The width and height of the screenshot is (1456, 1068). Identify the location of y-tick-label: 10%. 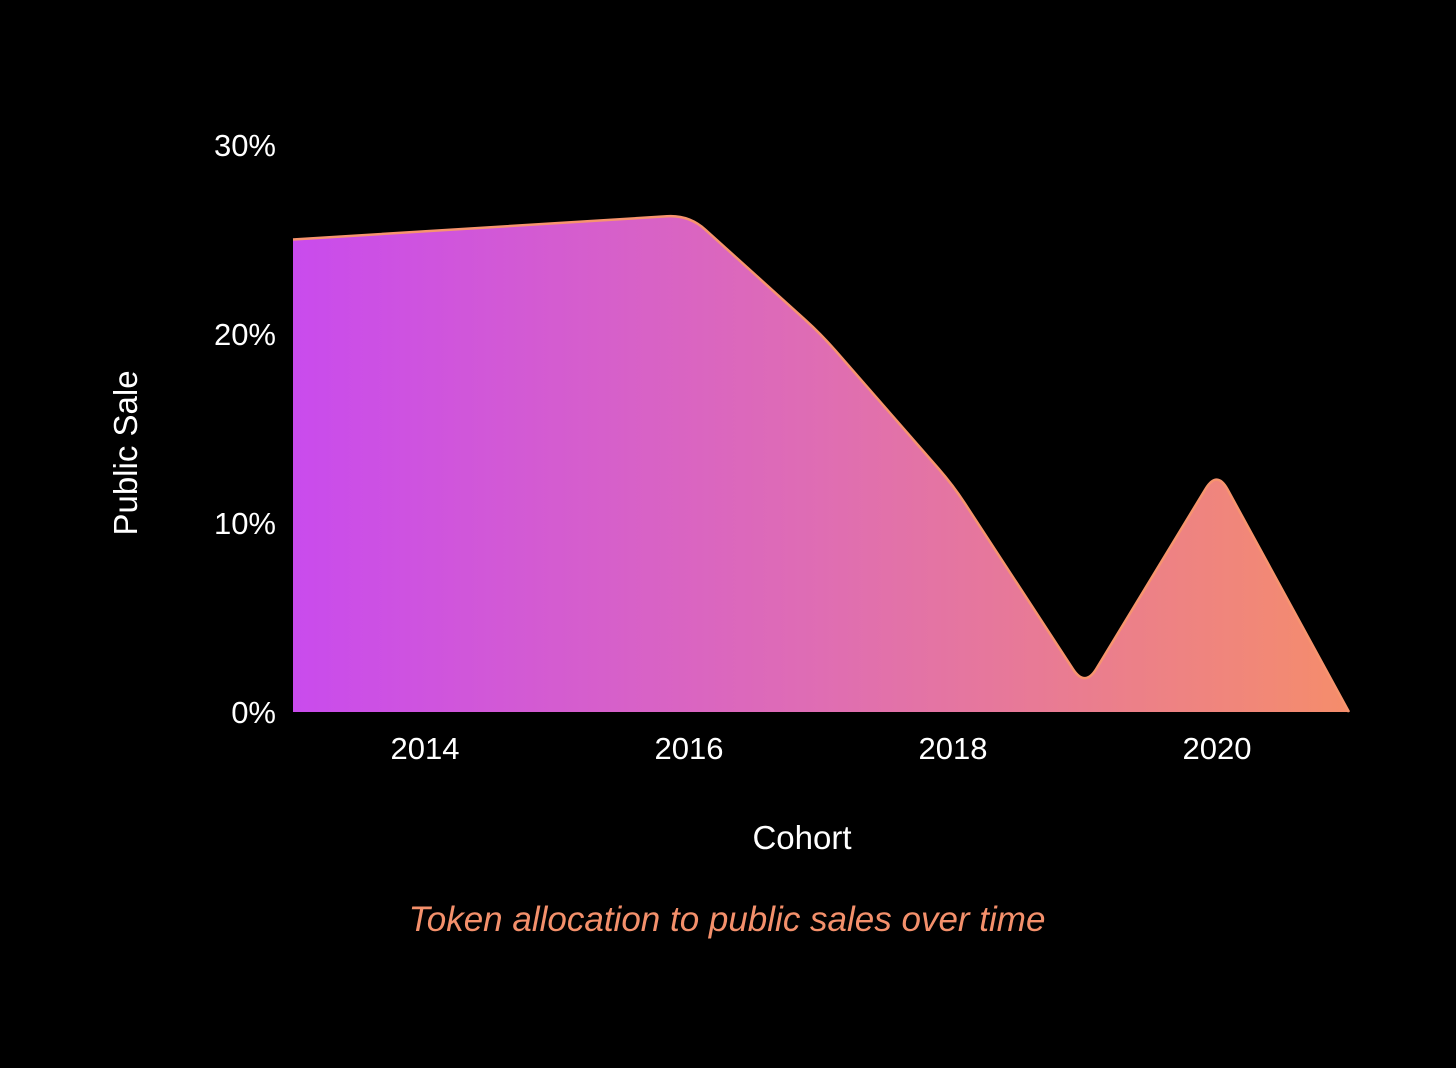
(245, 523).